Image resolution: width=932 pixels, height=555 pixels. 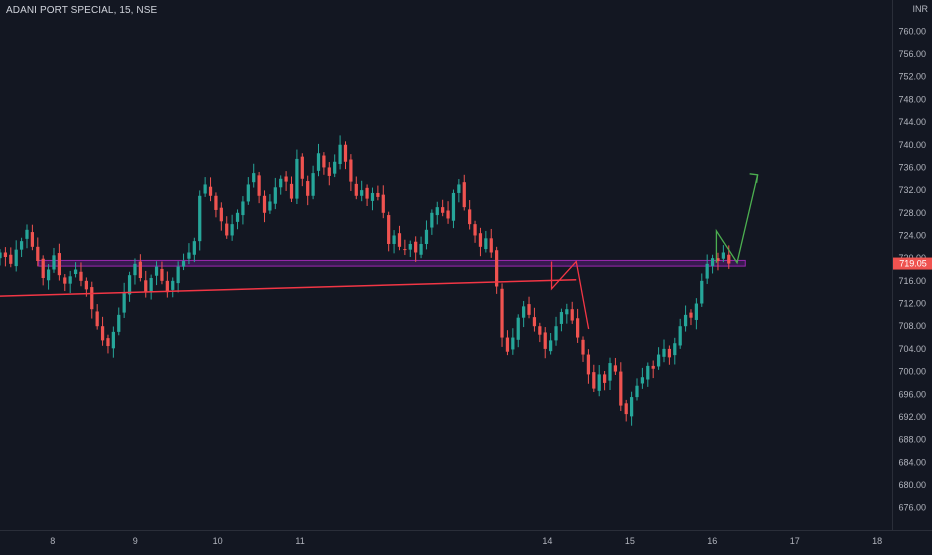 I want to click on up-projection-path, so click(x=737, y=219).